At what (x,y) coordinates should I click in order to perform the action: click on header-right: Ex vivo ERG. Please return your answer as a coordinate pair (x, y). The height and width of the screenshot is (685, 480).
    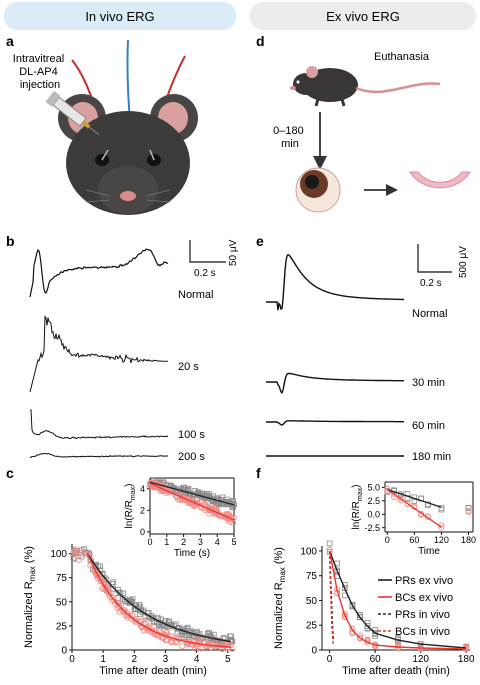
    Looking at the image, I should click on (363, 16).